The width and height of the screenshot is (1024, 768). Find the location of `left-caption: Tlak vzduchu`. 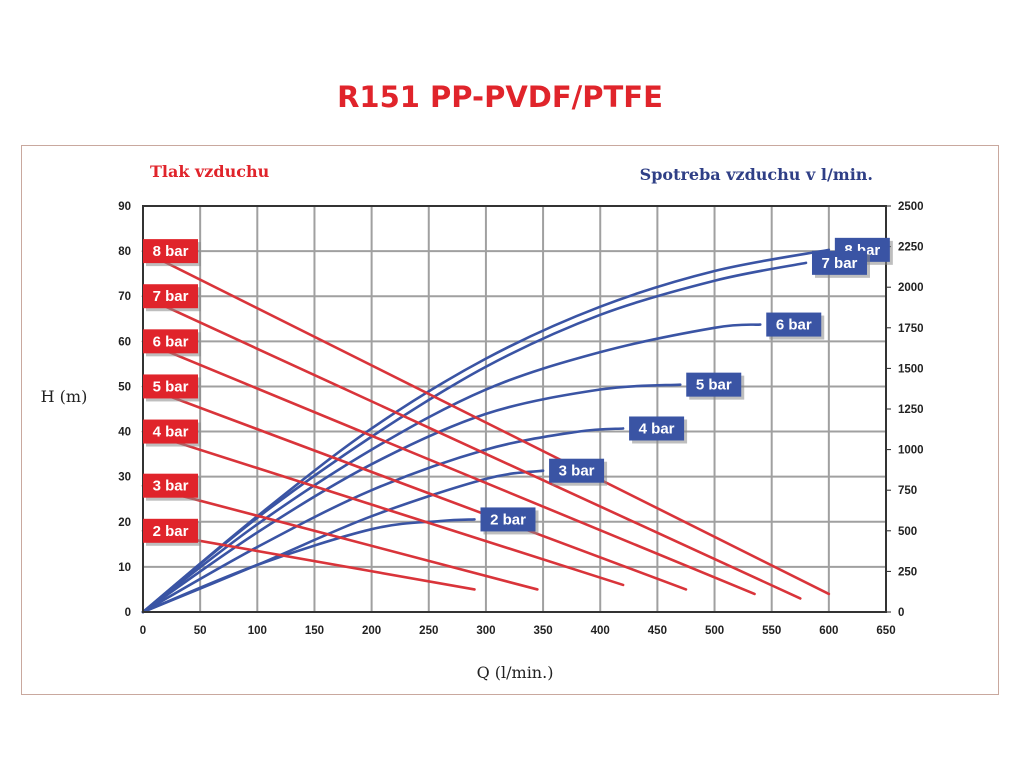

left-caption: Tlak vzduchu is located at coordinates (210, 171).